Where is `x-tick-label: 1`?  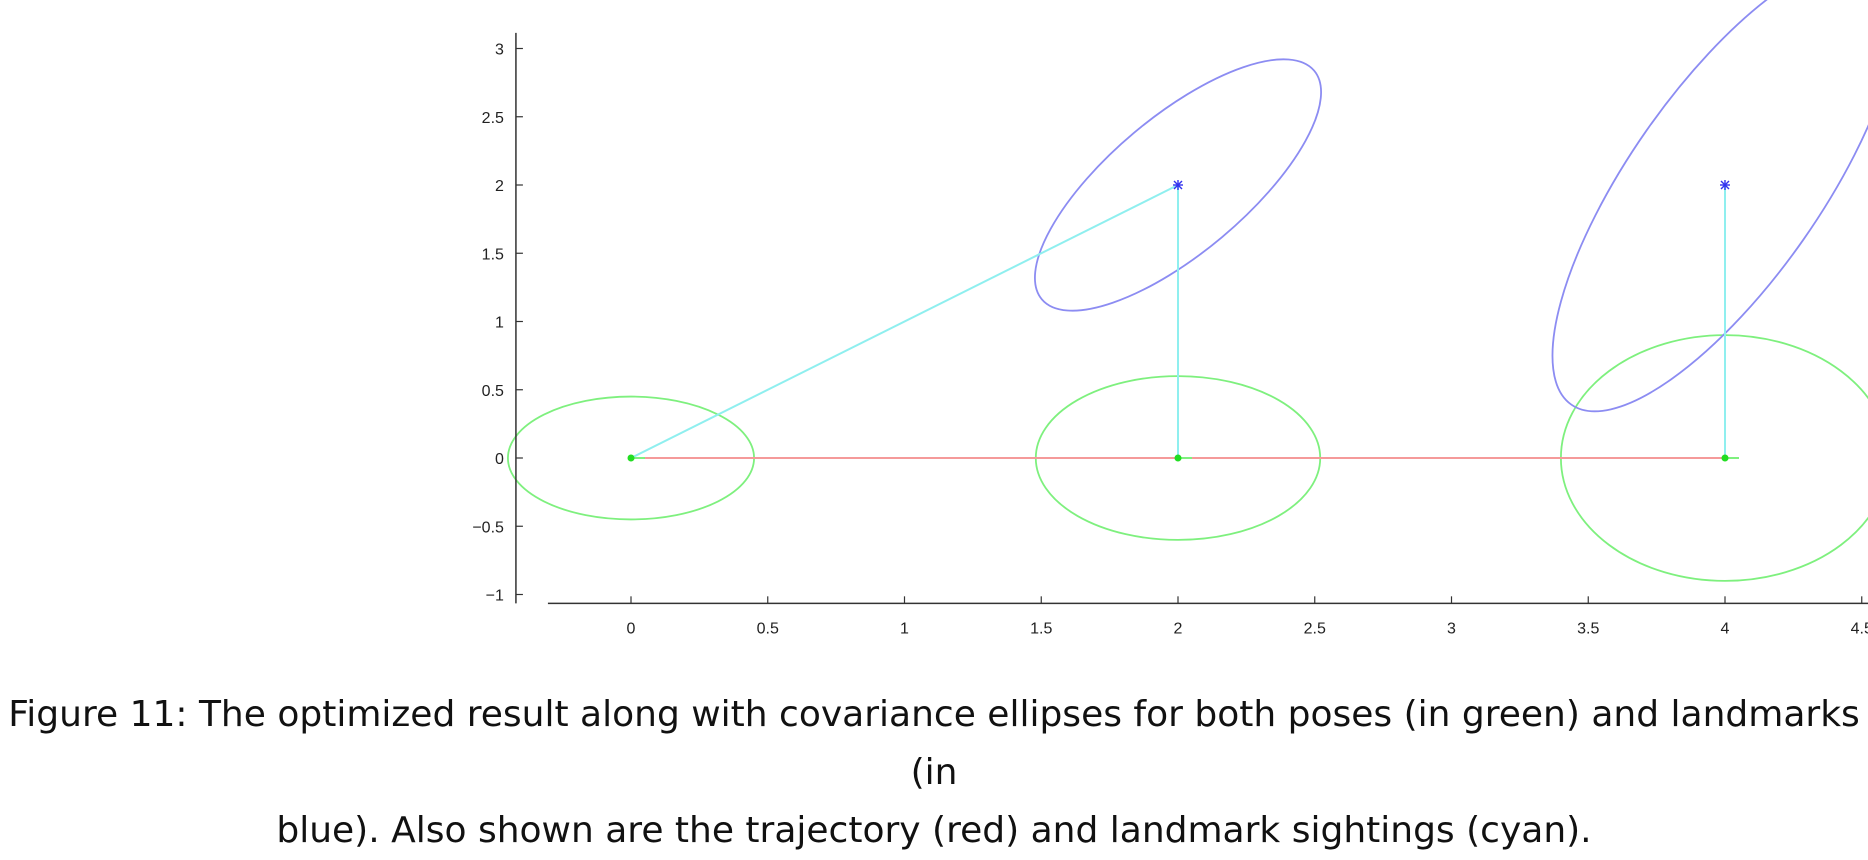
x-tick-label: 1 is located at coordinates (904, 628).